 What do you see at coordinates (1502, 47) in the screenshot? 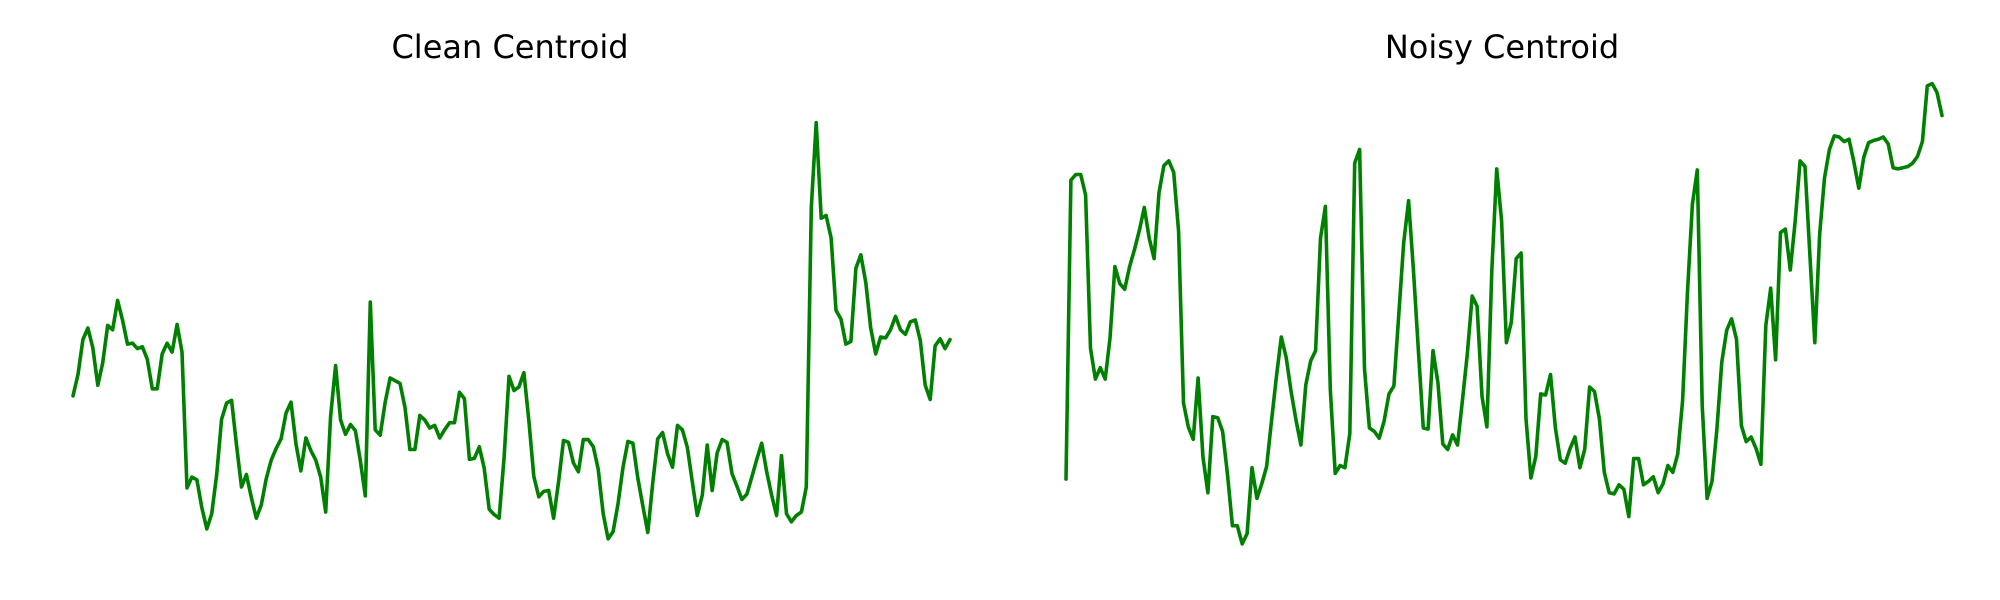
I see `noisy-centroid-title: Noisy Centroid` at bounding box center [1502, 47].